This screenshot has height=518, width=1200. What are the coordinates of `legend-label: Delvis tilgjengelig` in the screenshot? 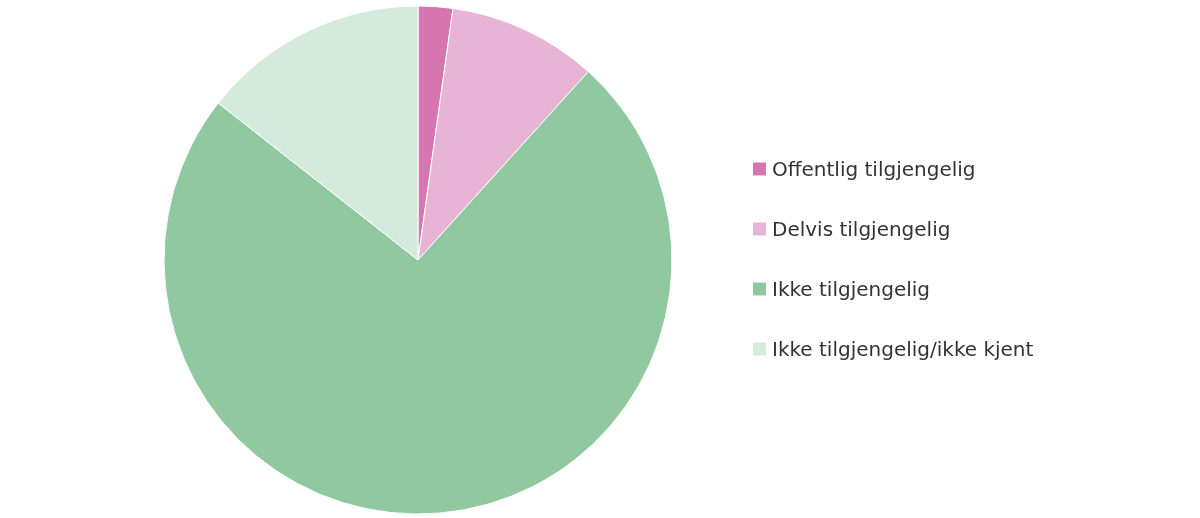 It's located at (861, 229).